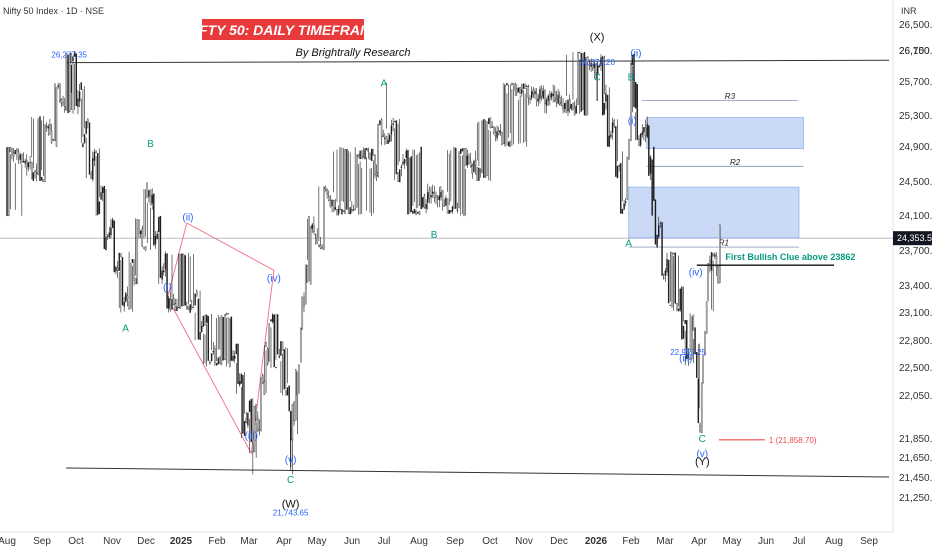 Image resolution: width=932 pixels, height=555 pixels. Describe the element at coordinates (220, 338) in the screenshot. I see `diagonal-outline` at that location.